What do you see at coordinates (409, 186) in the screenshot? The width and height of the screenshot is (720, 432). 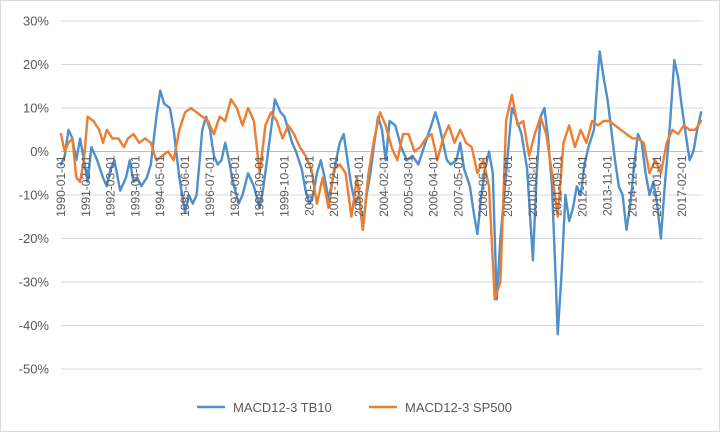 I see `x-tick-label: 2005-03-01` at bounding box center [409, 186].